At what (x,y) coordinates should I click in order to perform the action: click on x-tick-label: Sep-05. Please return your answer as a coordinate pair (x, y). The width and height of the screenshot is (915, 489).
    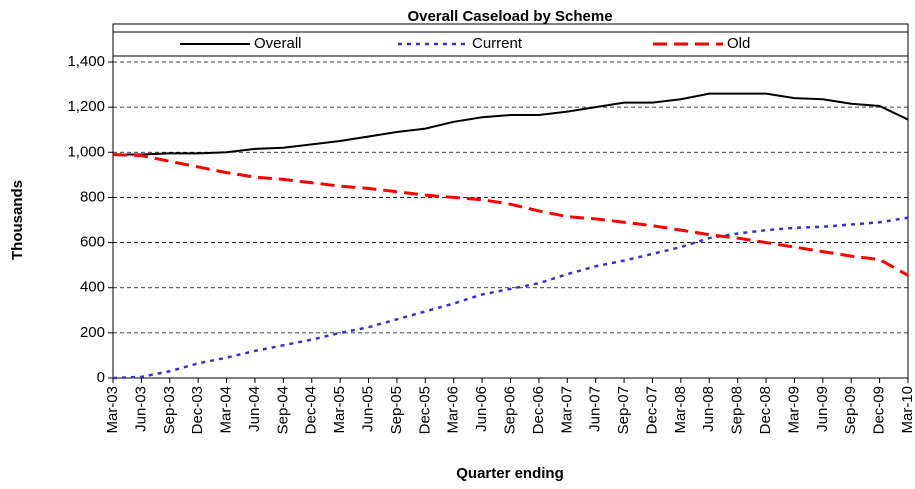
    Looking at the image, I should click on (396, 410).